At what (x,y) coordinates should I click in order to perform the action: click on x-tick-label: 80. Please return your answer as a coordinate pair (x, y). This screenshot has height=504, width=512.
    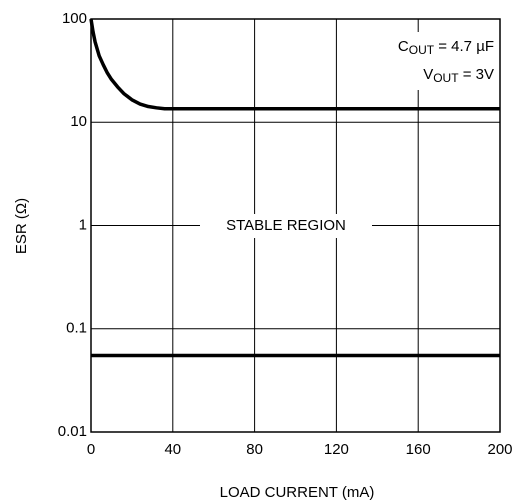
    Looking at the image, I should click on (254, 449).